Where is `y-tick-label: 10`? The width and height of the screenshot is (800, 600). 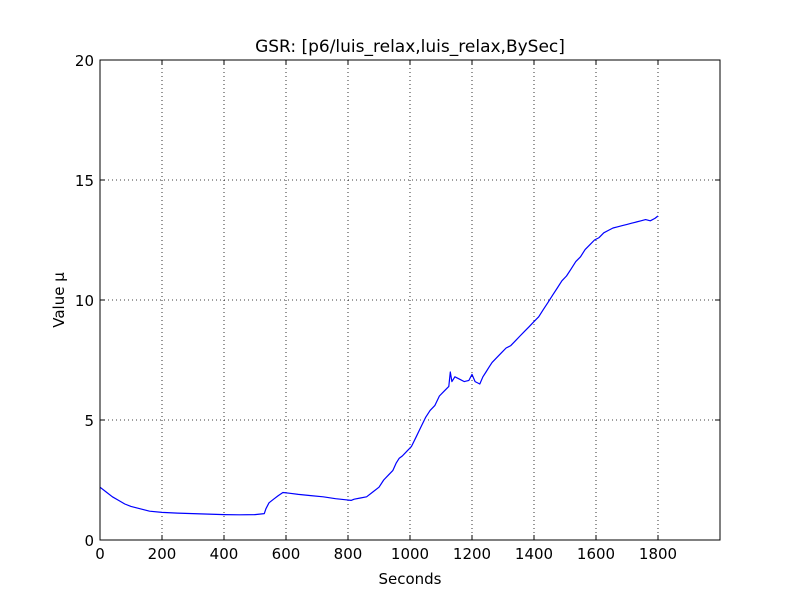
y-tick-label: 10 is located at coordinates (84, 301).